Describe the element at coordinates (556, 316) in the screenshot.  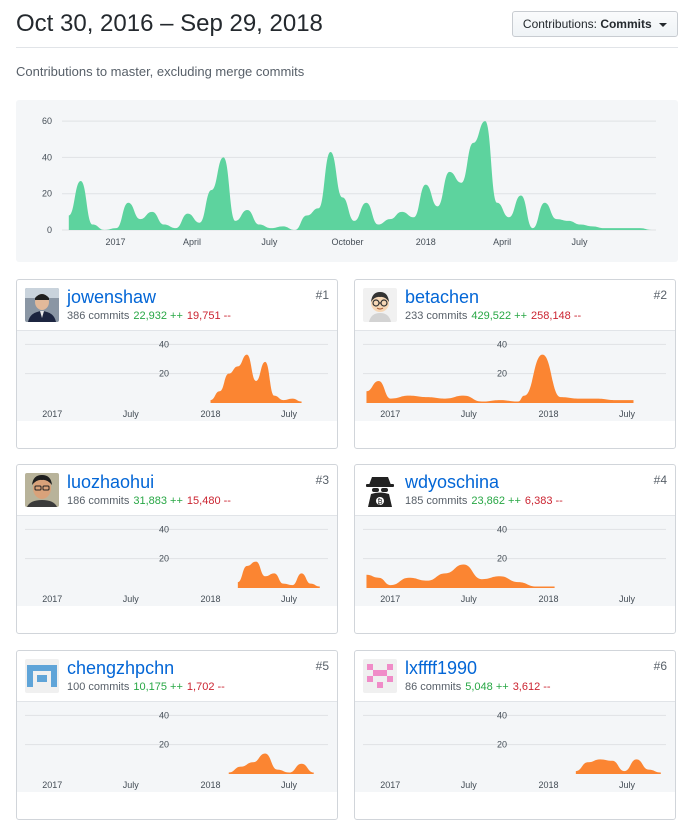
I see `deletions-count: 258,148 --` at that location.